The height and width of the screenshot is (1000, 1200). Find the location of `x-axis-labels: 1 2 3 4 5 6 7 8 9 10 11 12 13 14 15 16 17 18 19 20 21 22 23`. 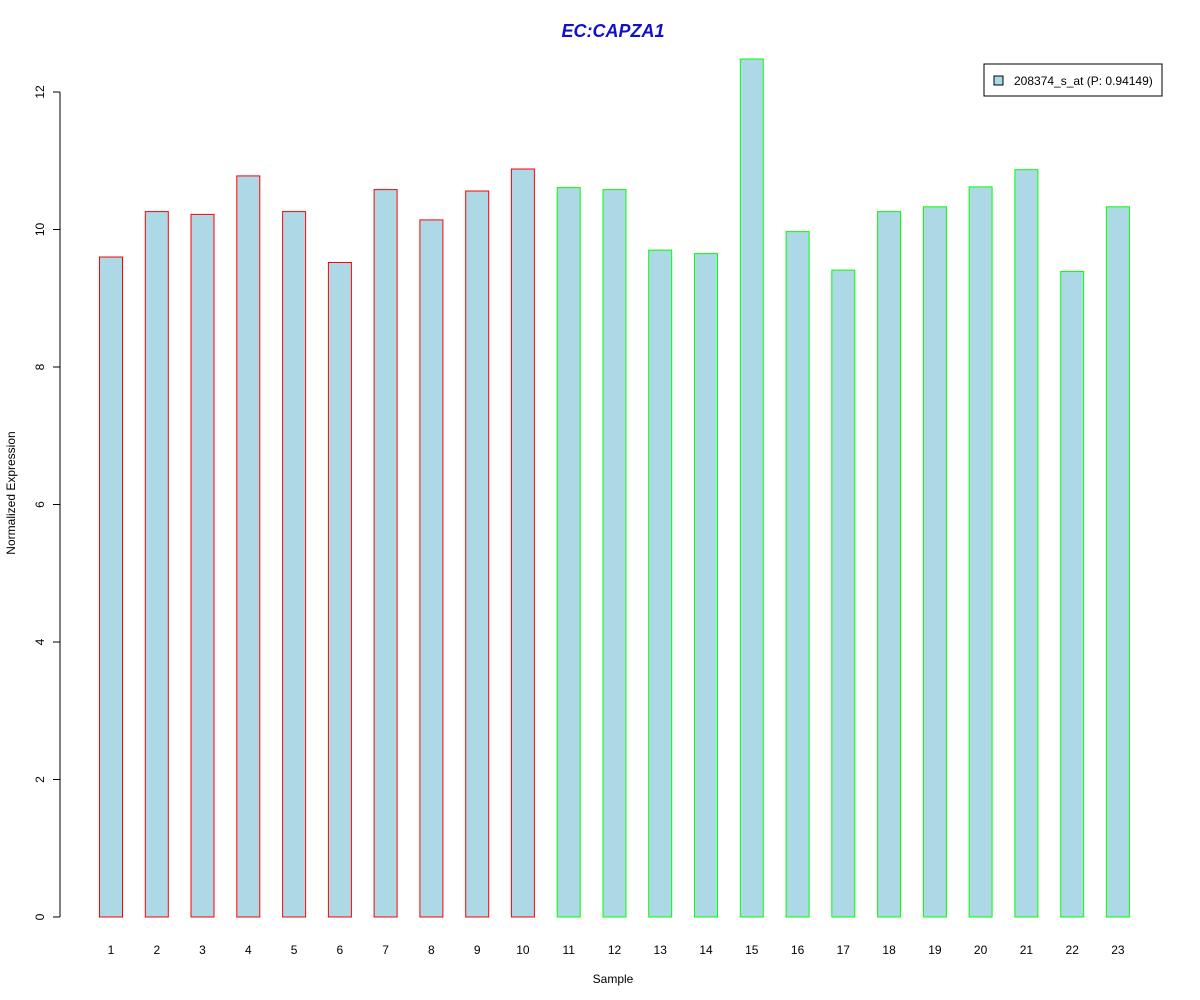

x-axis-labels: 1 2 3 4 5 6 7 8 9 10 11 12 13 14 15 16 17 18 19 20 21 22 23 is located at coordinates (616, 950).